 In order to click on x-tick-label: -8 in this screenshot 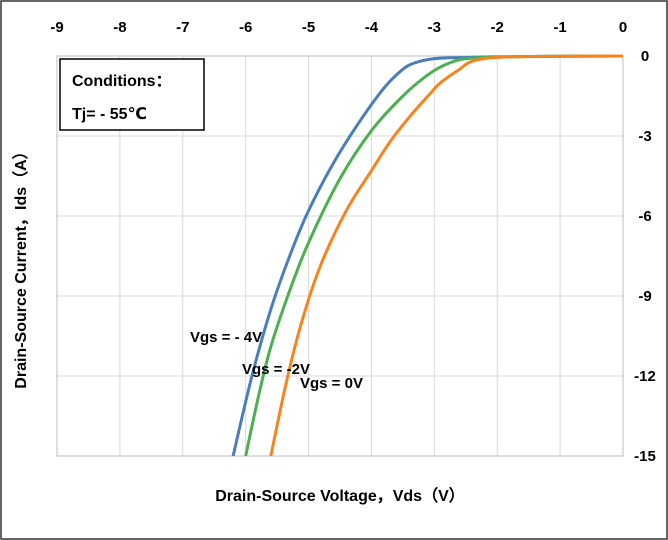, I will do `click(119, 27)`.